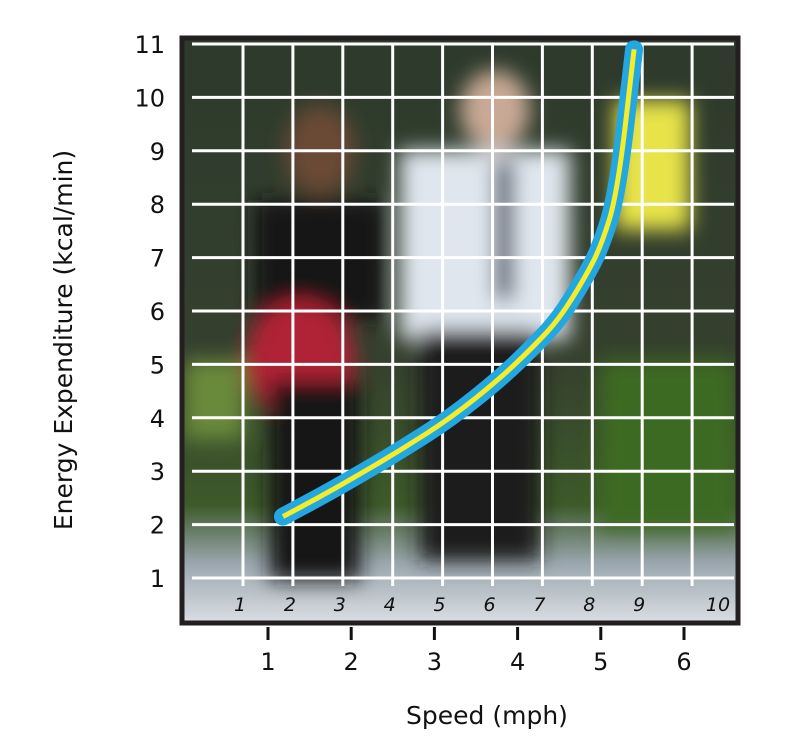 Image resolution: width=791 pixels, height=745 pixels. What do you see at coordinates (157, 526) in the screenshot?
I see `y-tick-label: 2` at bounding box center [157, 526].